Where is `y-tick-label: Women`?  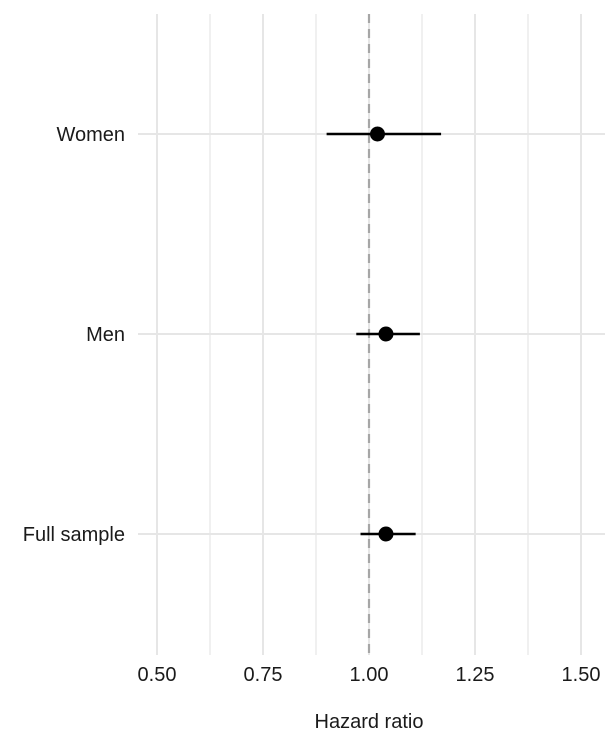
y-tick-label: Women is located at coordinates (90, 135).